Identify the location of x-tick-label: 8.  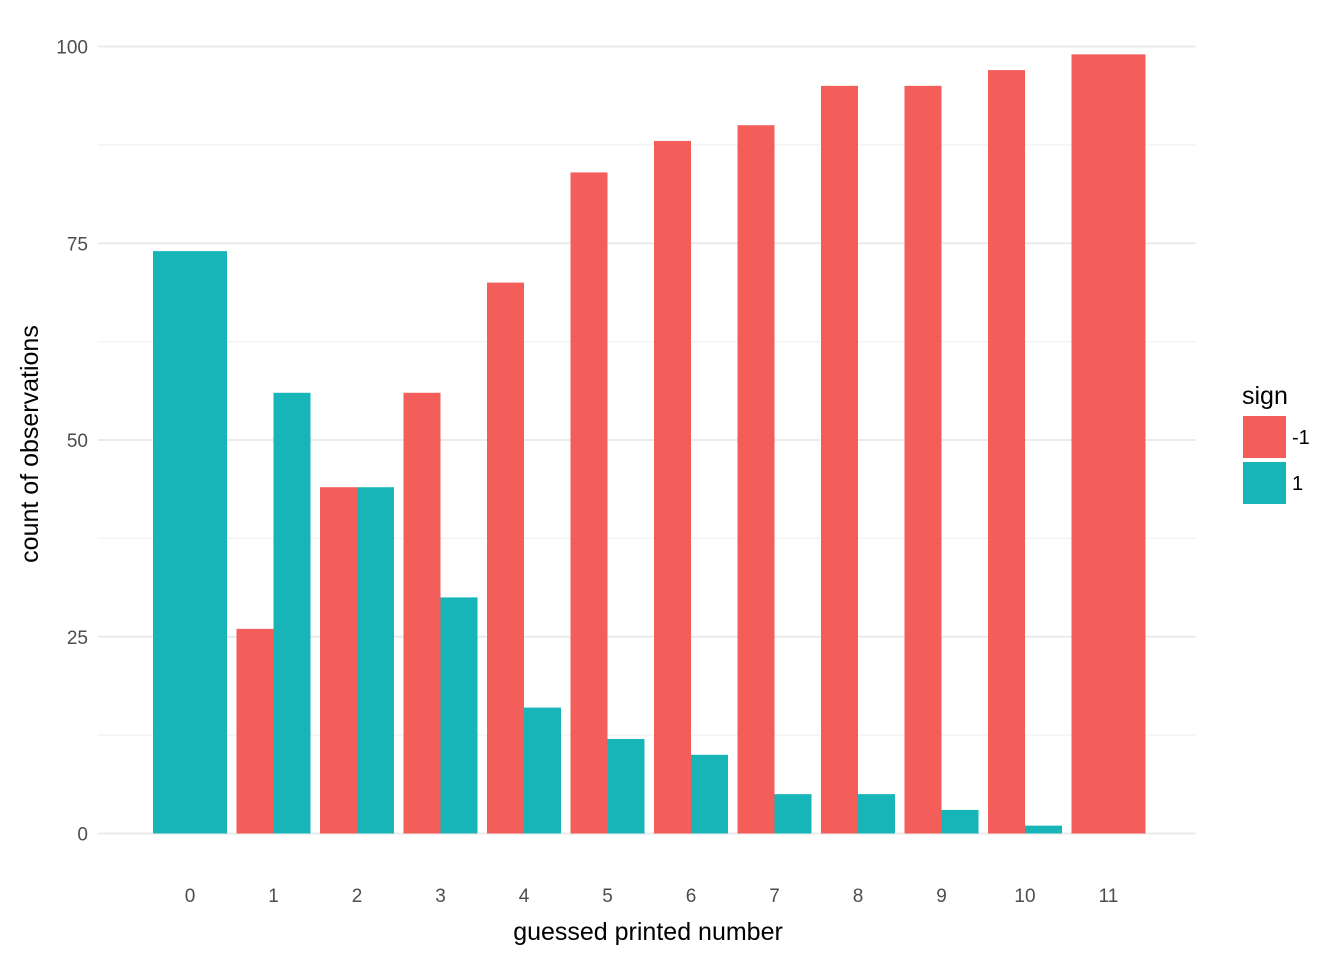
(858, 896).